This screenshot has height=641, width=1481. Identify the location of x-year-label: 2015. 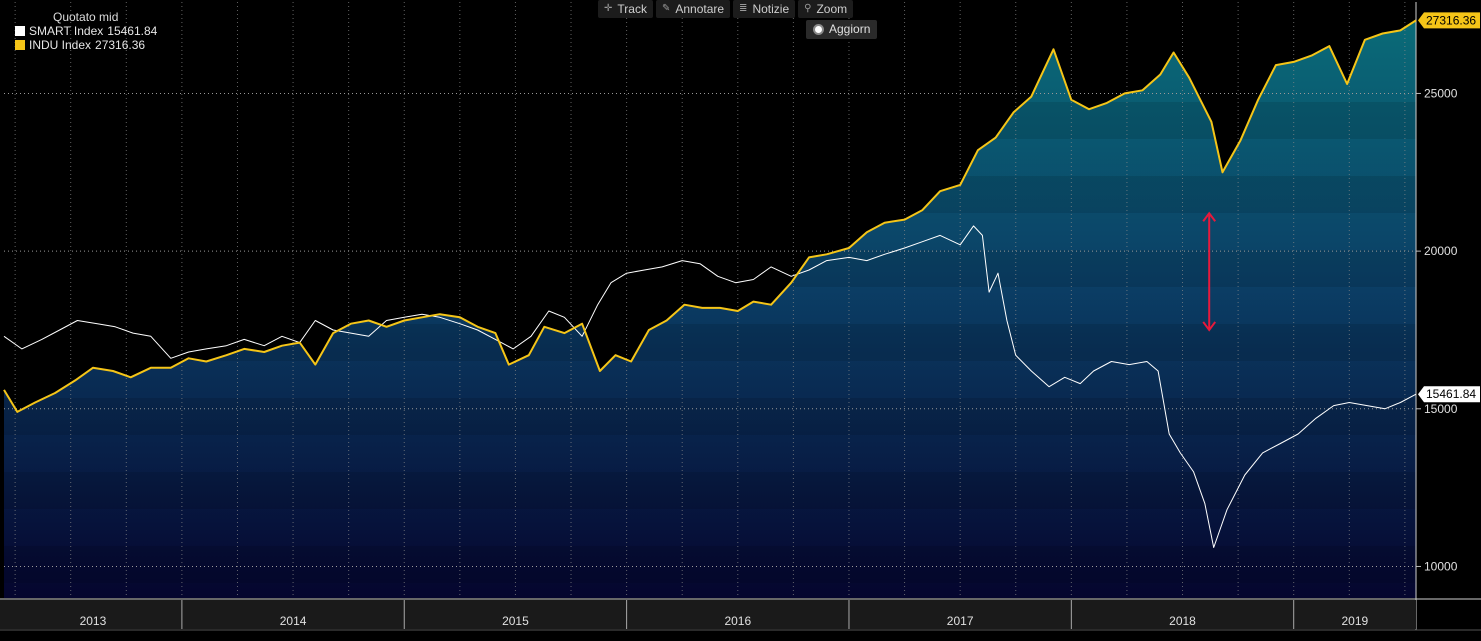
(515, 621).